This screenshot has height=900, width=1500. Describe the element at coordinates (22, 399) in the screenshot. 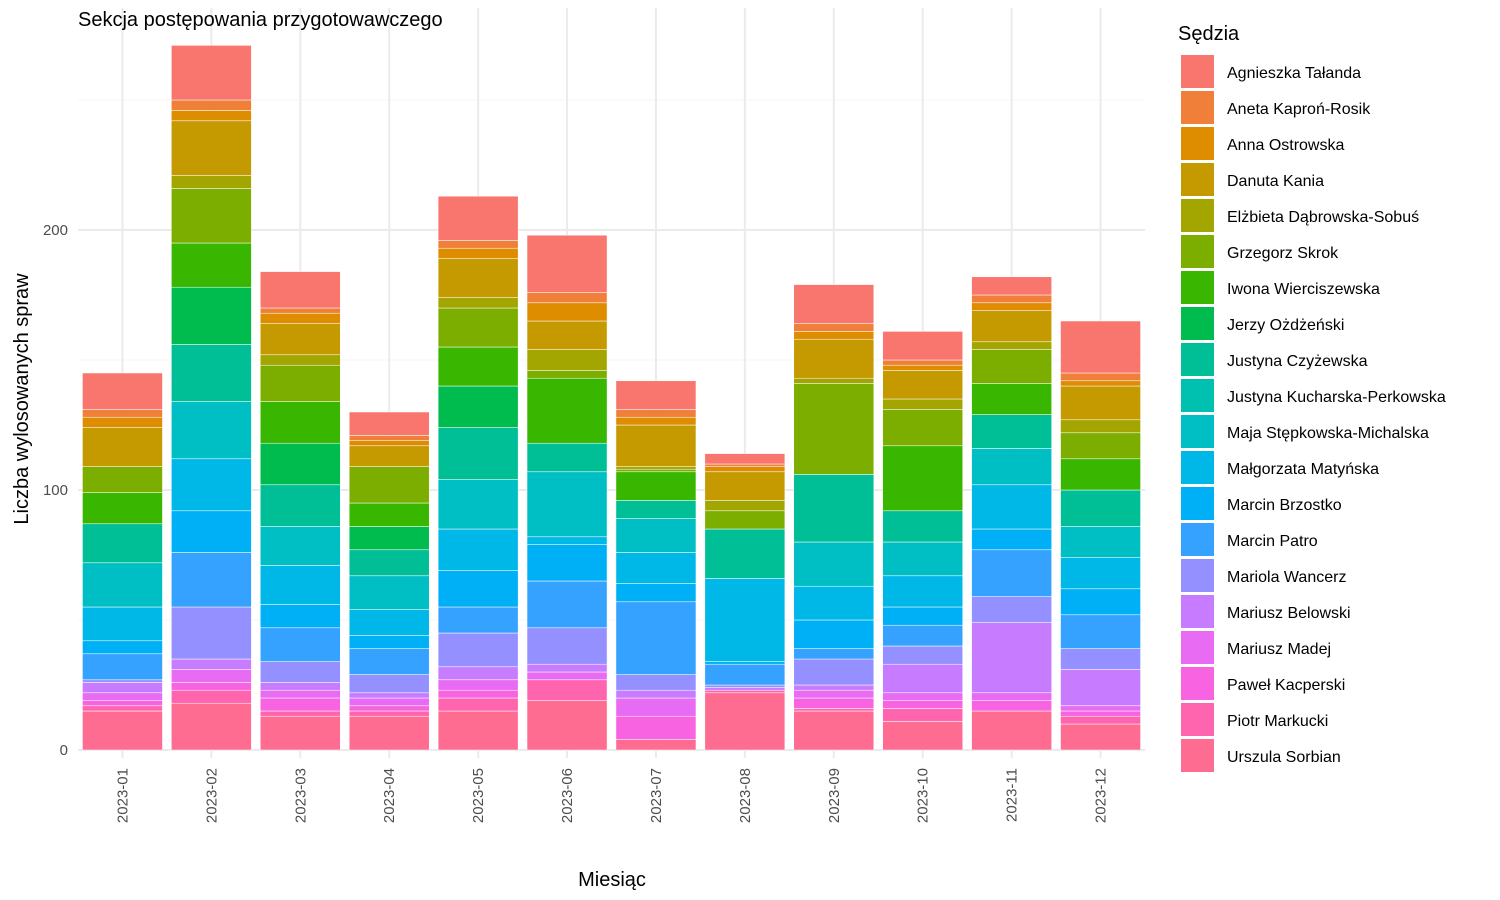

I see `y-axis-title: Liczba wylosowanych spraw` at that location.